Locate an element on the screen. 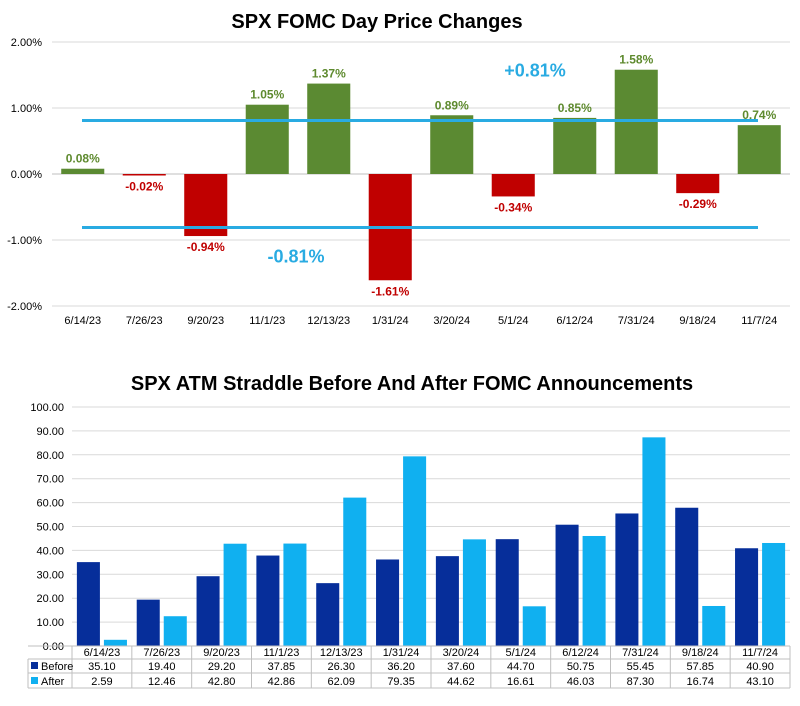 The height and width of the screenshot is (706, 800). bar-value-label: -0.02% is located at coordinates (144, 187).